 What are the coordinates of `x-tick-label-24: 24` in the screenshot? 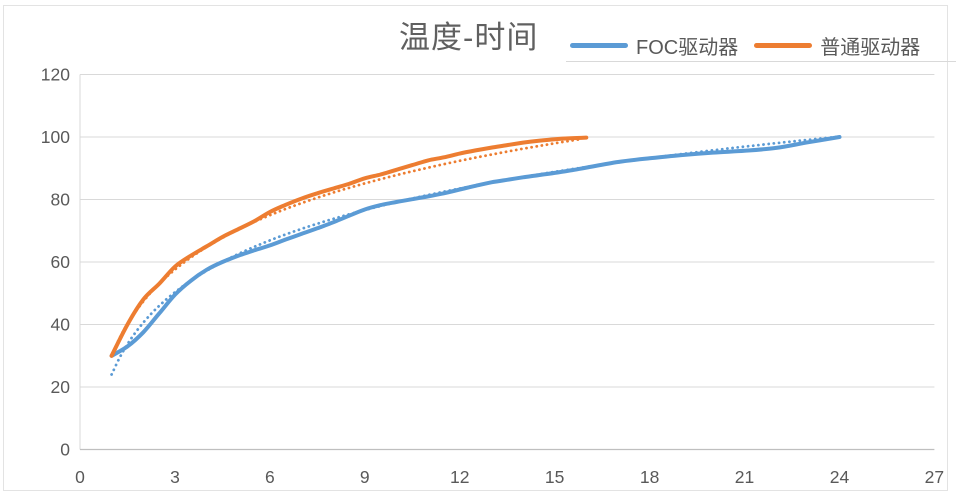 It's located at (840, 477).